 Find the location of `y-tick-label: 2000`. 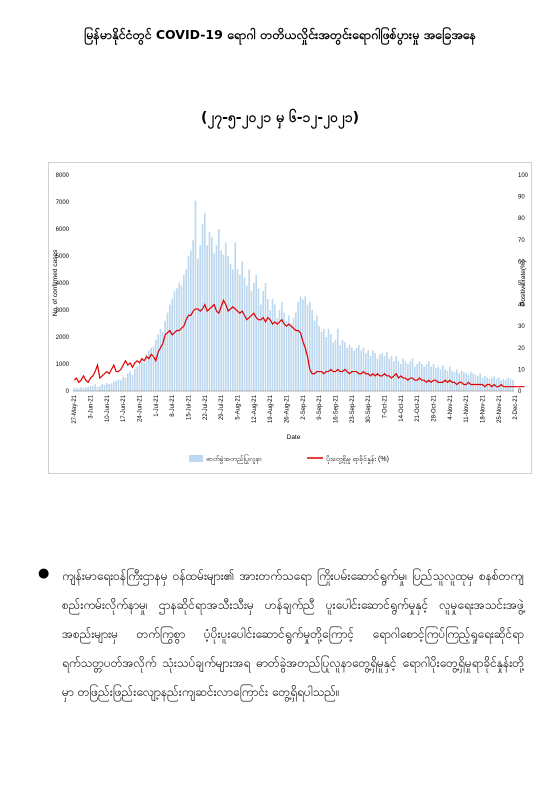

y-tick-label: 2000 is located at coordinates (63, 338).